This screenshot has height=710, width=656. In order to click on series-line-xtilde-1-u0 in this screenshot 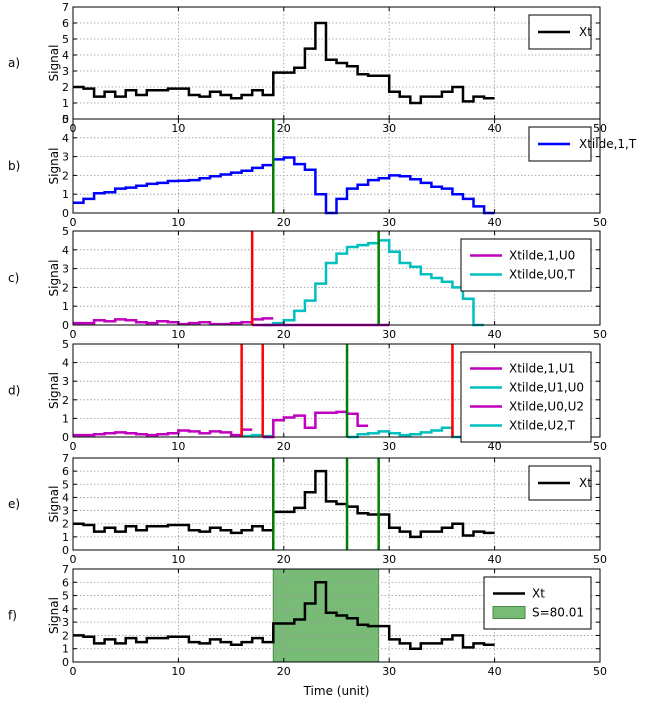, I will do `click(173, 321)`.